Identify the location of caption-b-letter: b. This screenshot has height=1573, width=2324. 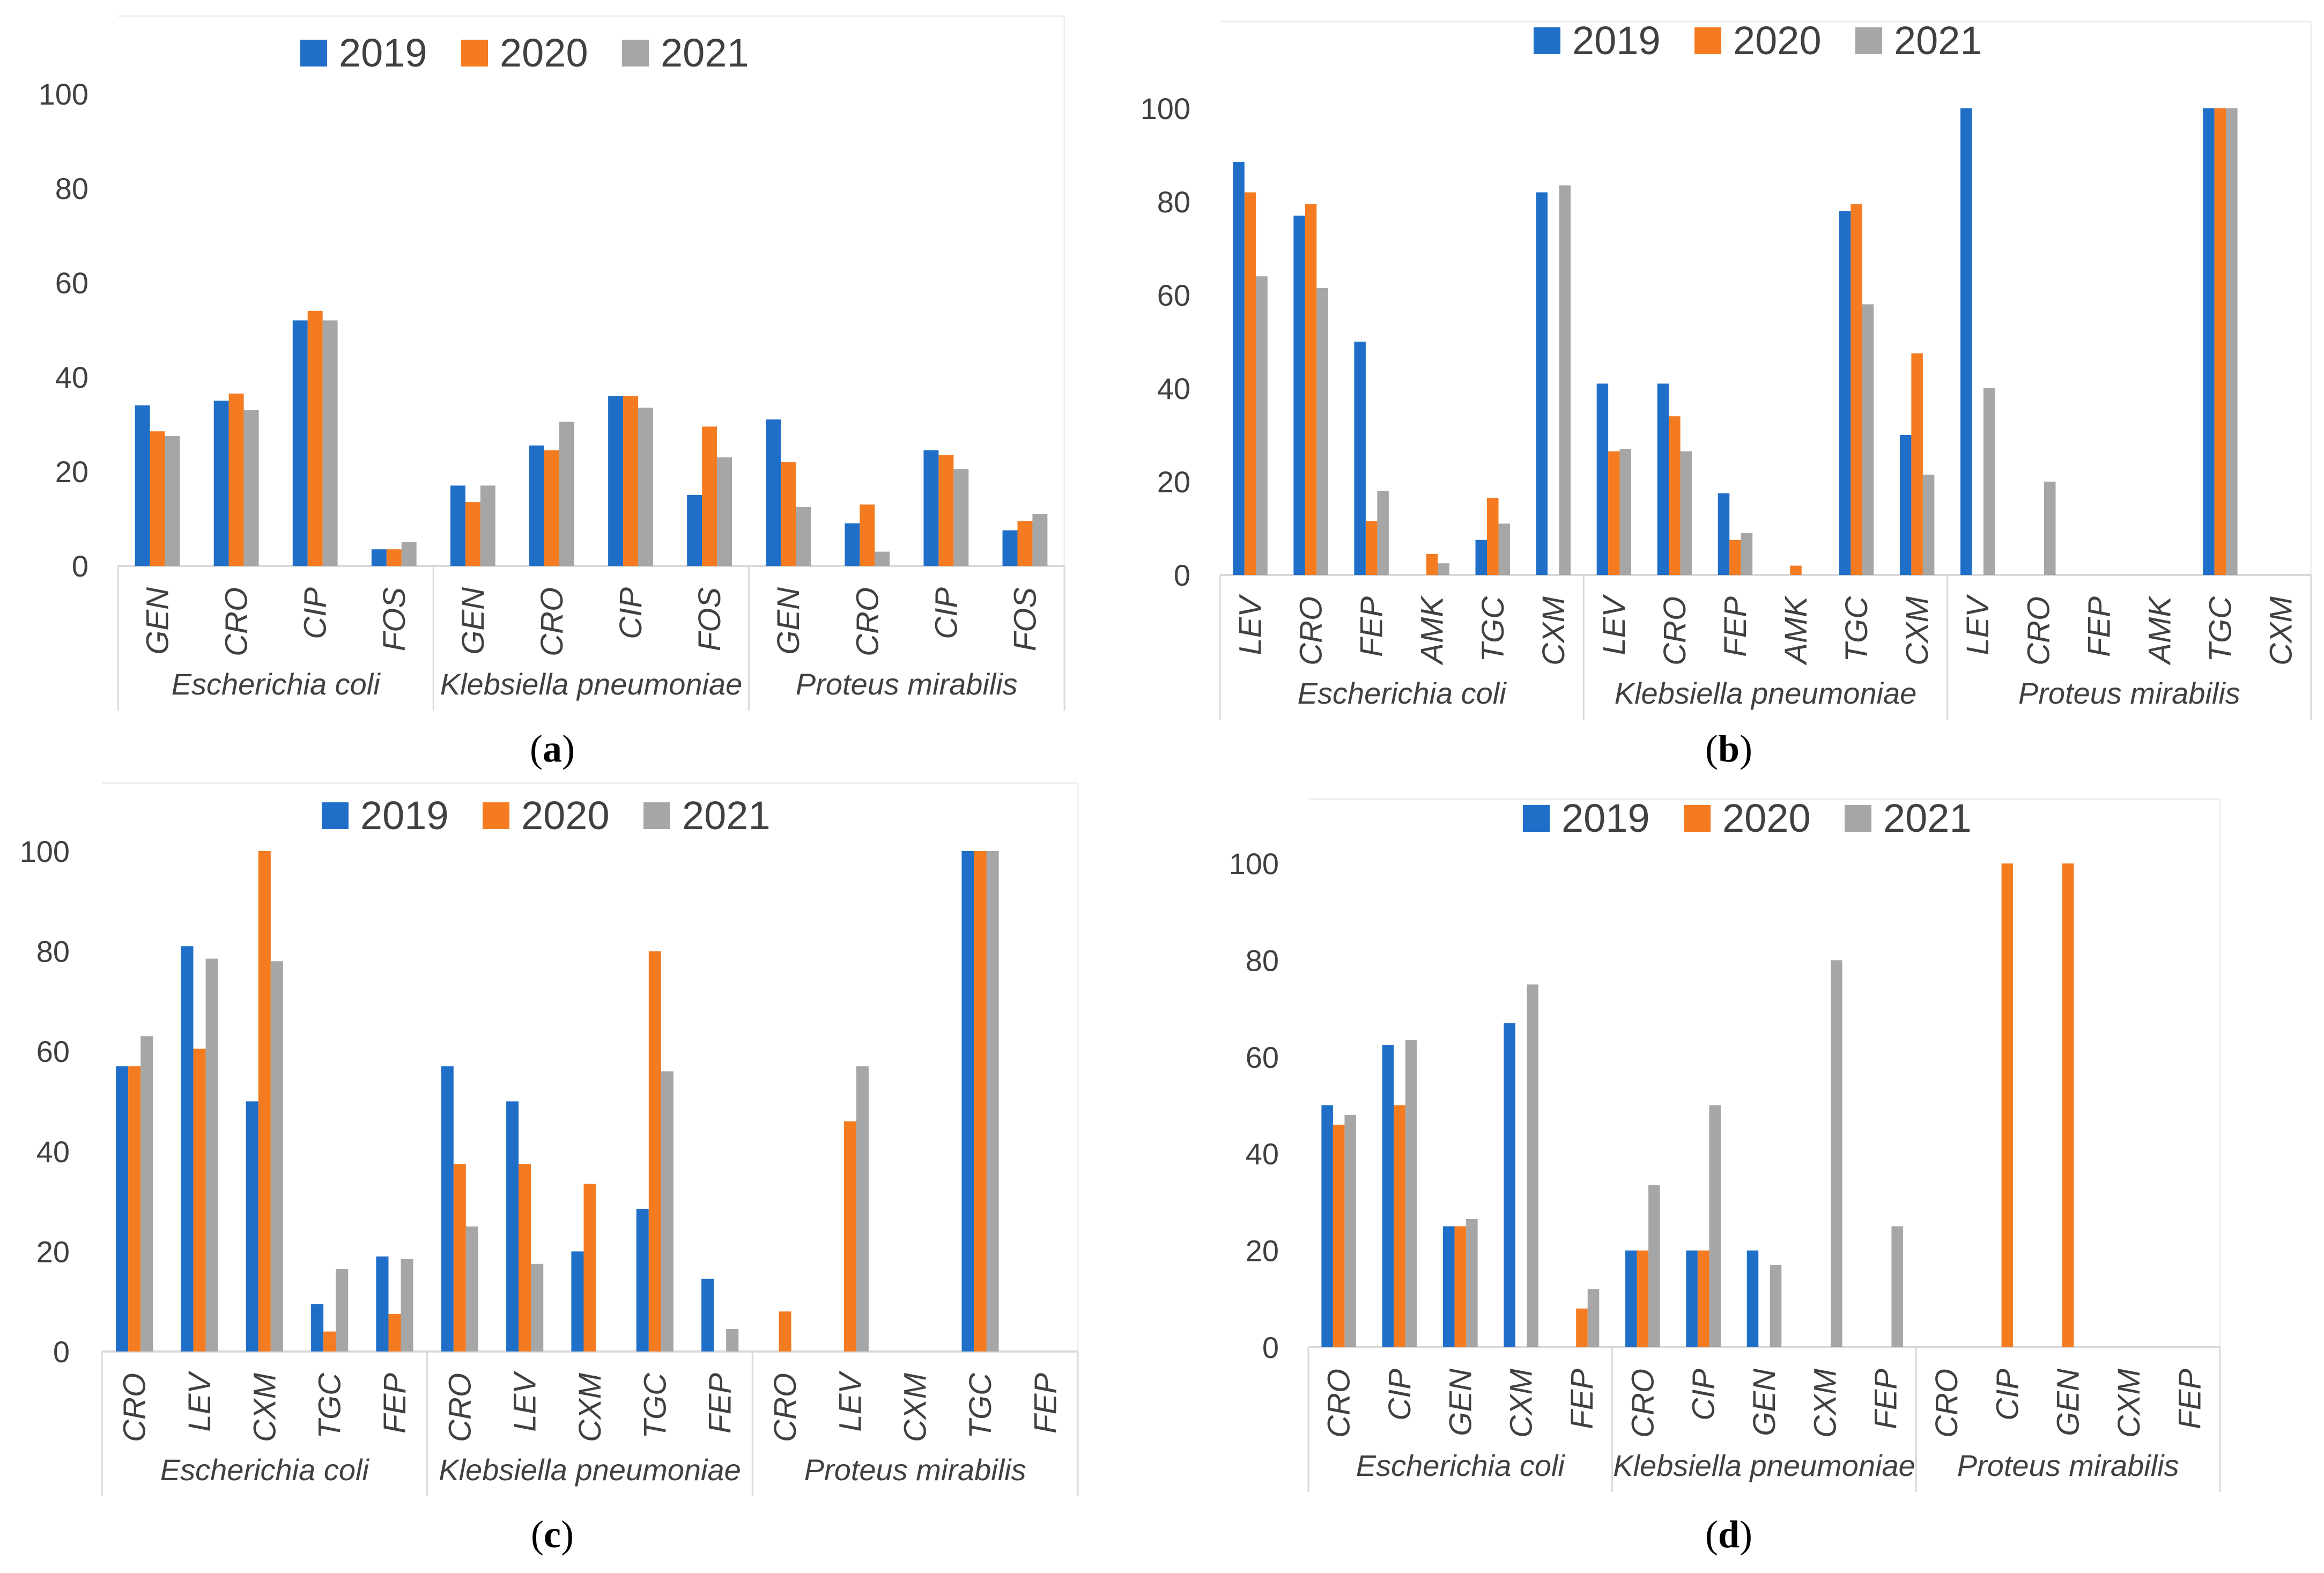
(1729, 748).